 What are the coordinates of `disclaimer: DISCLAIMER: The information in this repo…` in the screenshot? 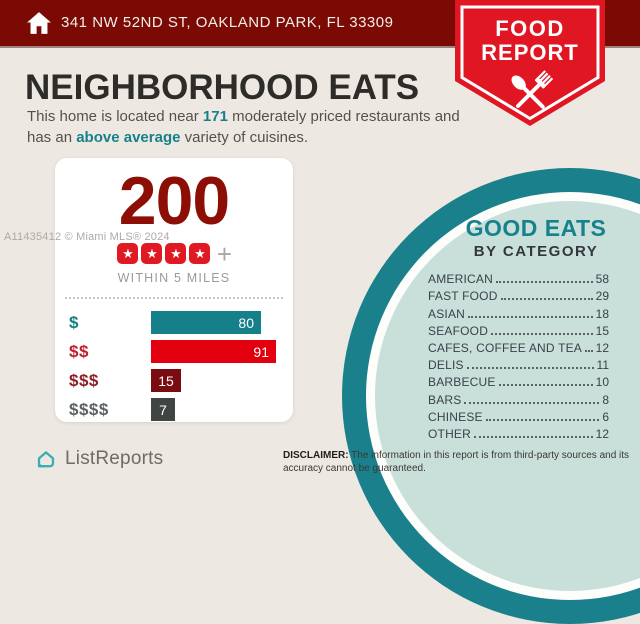 It's located at (459, 462).